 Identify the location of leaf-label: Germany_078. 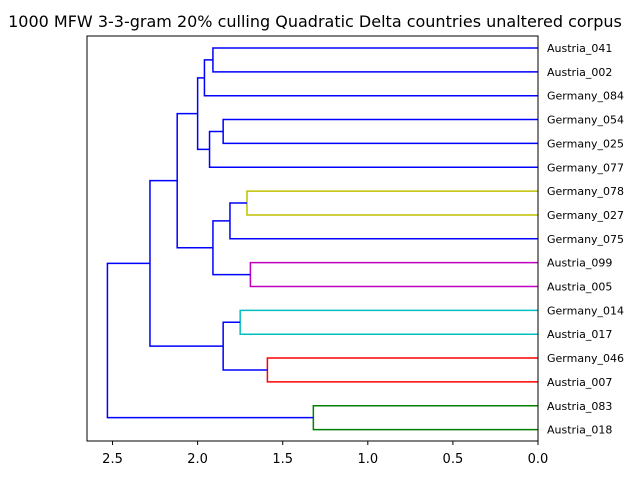
(585, 191).